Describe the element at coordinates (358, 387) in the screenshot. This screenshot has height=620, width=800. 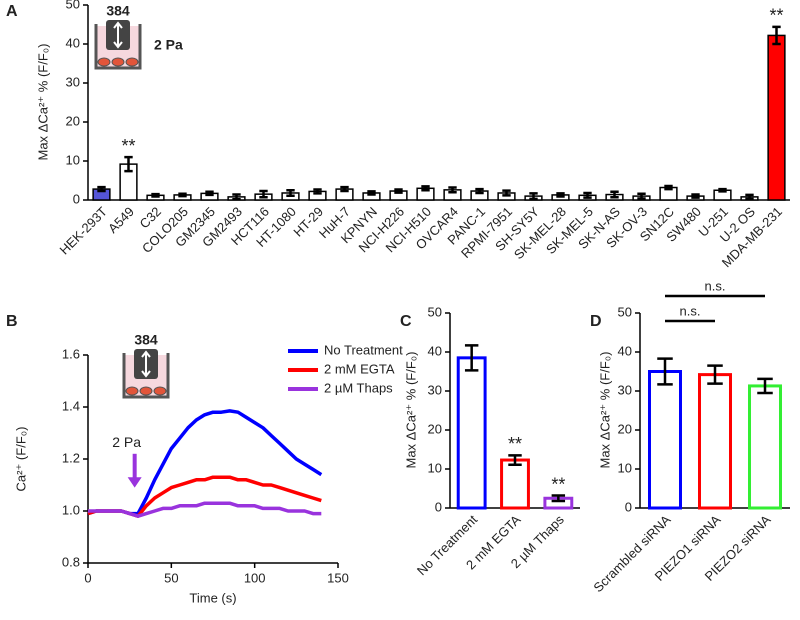
I see `legend-label: 2 µM Thaps` at that location.